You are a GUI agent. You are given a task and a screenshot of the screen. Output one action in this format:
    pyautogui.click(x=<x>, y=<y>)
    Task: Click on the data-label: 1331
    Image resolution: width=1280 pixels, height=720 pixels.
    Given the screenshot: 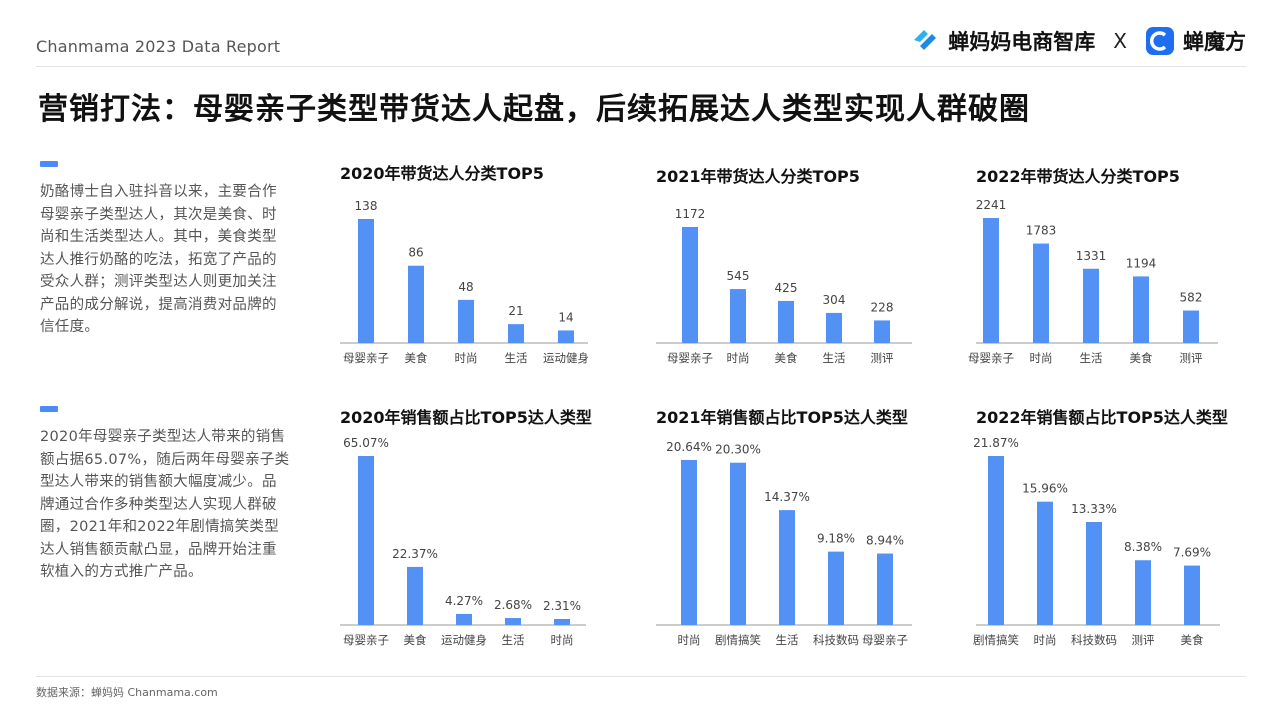 What is the action you would take?
    pyautogui.click(x=1091, y=256)
    